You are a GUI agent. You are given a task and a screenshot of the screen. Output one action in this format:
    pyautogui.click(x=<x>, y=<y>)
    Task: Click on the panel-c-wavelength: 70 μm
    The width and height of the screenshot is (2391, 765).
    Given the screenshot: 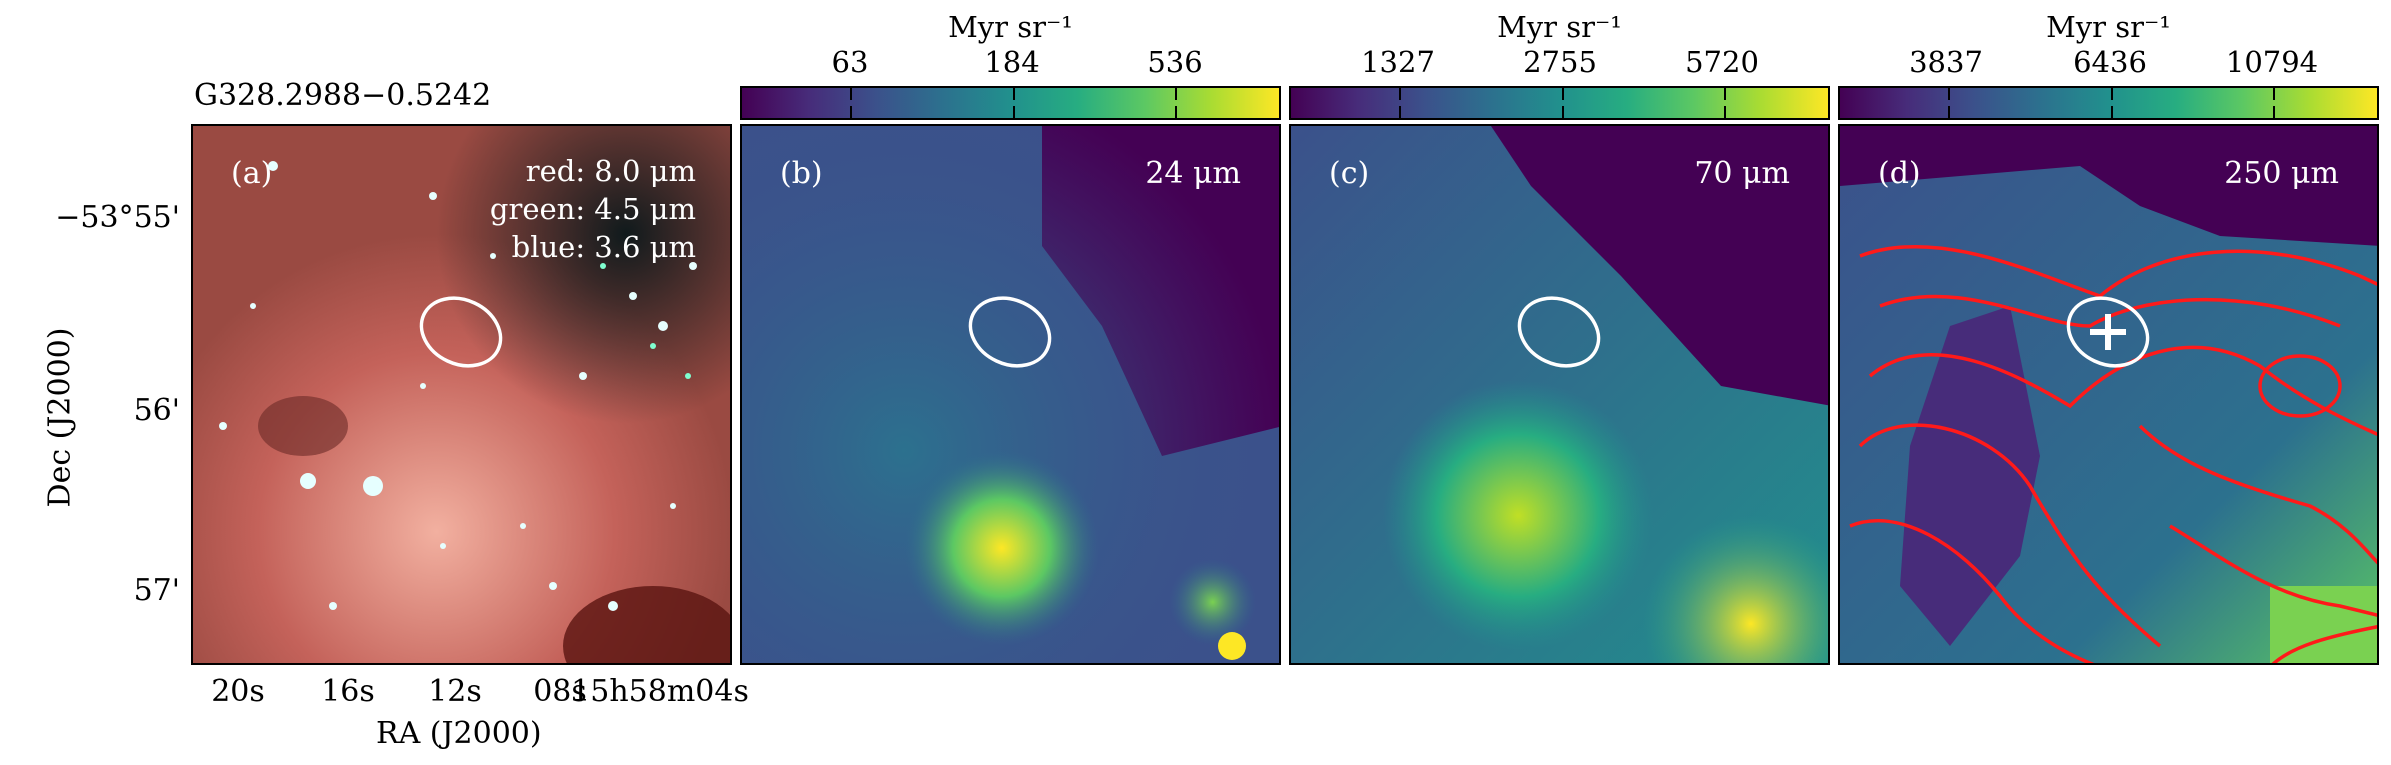 What is the action you would take?
    pyautogui.click(x=1742, y=173)
    